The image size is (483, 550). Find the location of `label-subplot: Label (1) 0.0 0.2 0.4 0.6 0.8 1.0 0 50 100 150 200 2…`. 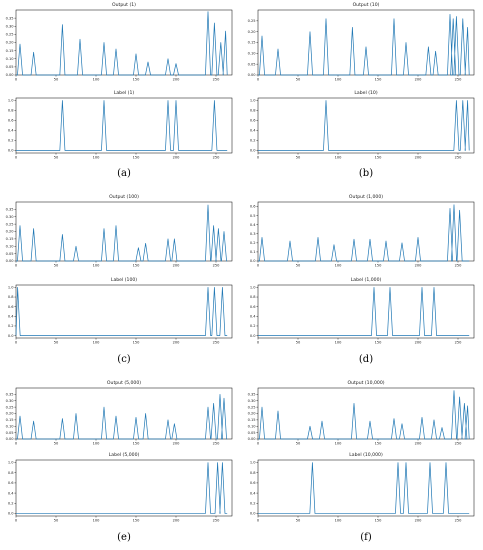

label-subplot: Label (1) 0.0 0.2 0.4 0.6 0.8 1.0 0 50 100 150 200 2… is located at coordinates (120, 125).